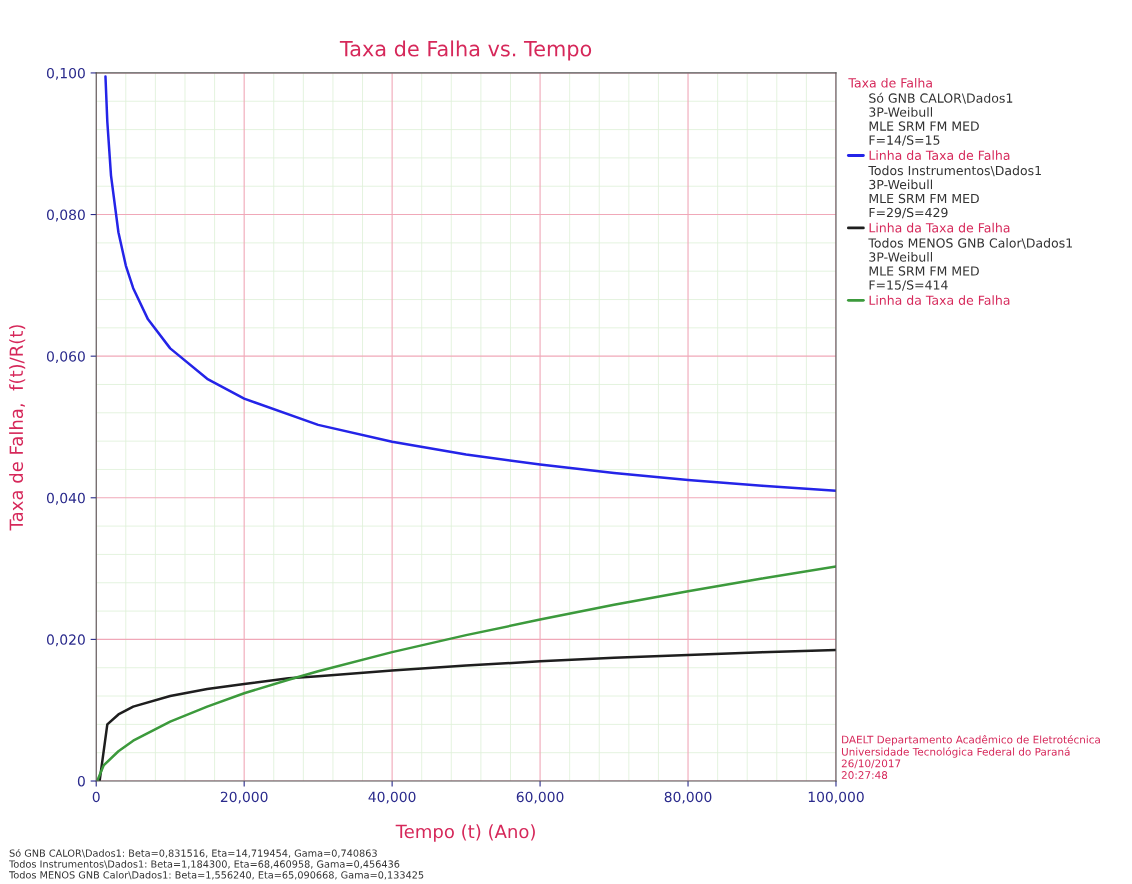 This screenshot has height=884, width=1132. Describe the element at coordinates (65, 215) in the screenshot. I see `y-tick-label: 0,080` at that location.